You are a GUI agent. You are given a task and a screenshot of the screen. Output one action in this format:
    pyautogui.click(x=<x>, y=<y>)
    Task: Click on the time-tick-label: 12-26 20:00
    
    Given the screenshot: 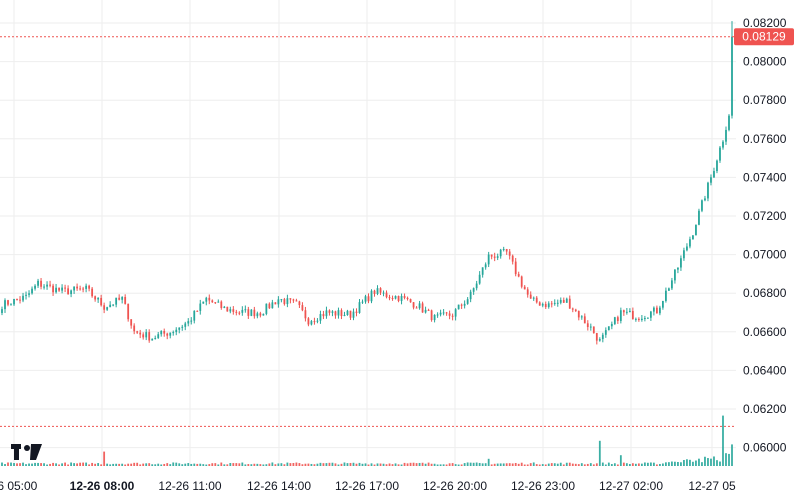 What is the action you would take?
    pyautogui.click(x=455, y=486)
    